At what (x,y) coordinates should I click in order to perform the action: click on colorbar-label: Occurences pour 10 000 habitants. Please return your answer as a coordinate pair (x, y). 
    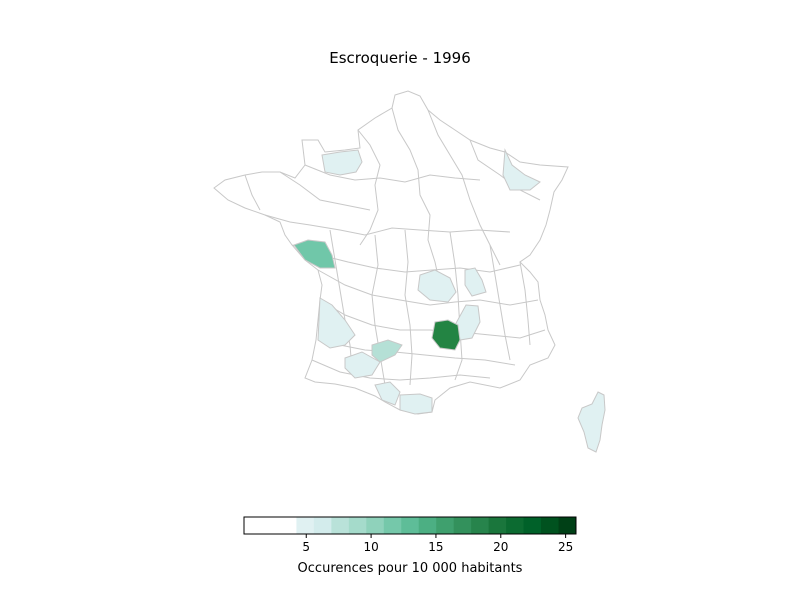
    Looking at the image, I should click on (410, 568).